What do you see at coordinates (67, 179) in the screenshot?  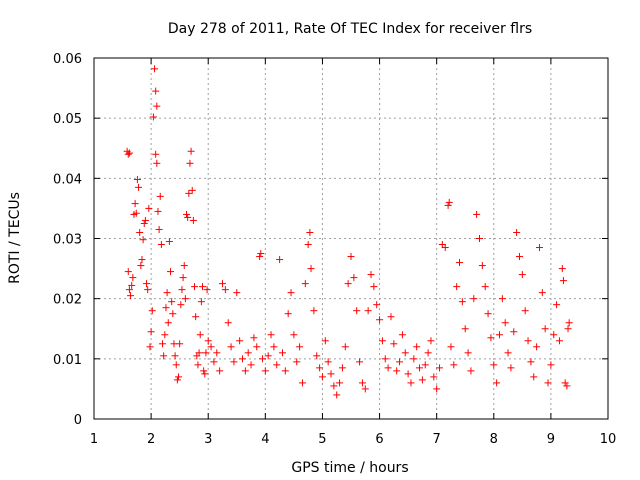 I see `y-tick-label: 0.04` at bounding box center [67, 179].